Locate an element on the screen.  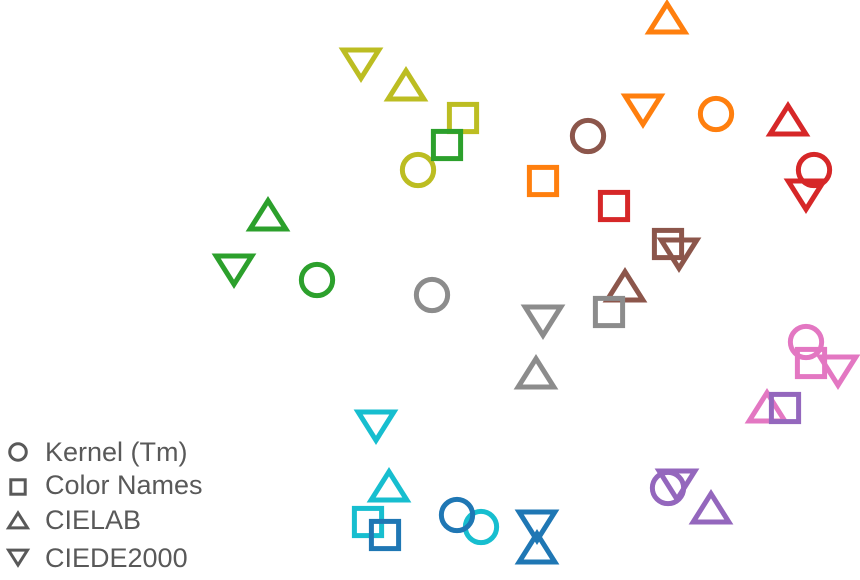
legend: Kernel (Tm) Color Names CIELAB CIEDE2000 is located at coordinates (104, 505).